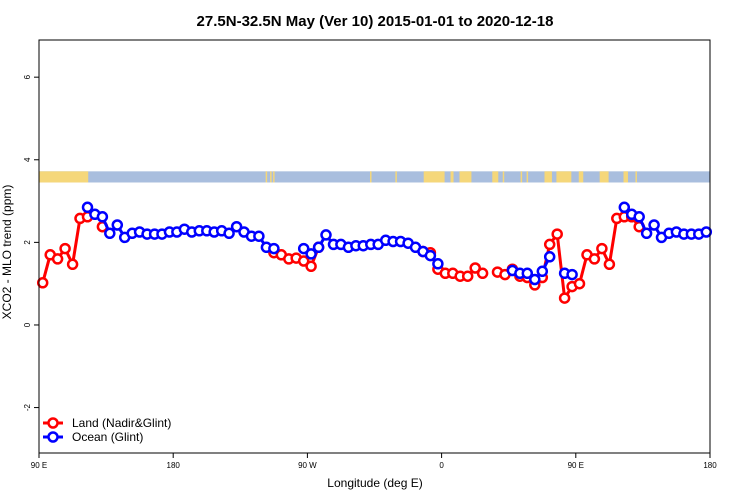  I want to click on x-tick-label: 0, so click(441, 465).